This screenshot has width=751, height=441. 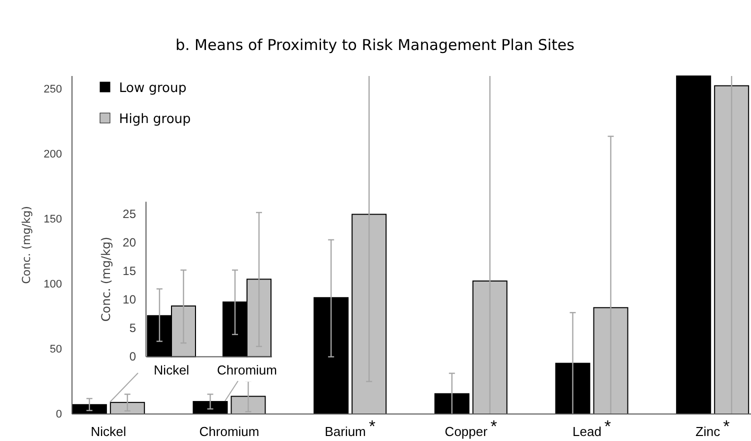 What do you see at coordinates (53, 284) in the screenshot?
I see `y-tick-label: 100` at bounding box center [53, 284].